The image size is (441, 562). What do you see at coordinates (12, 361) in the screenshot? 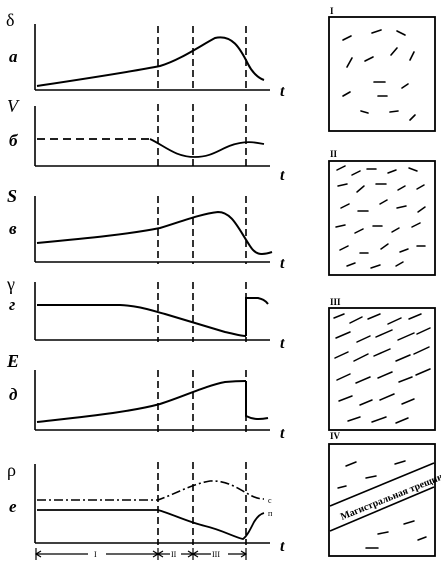
I see `symbol-e: E` at bounding box center [12, 361].